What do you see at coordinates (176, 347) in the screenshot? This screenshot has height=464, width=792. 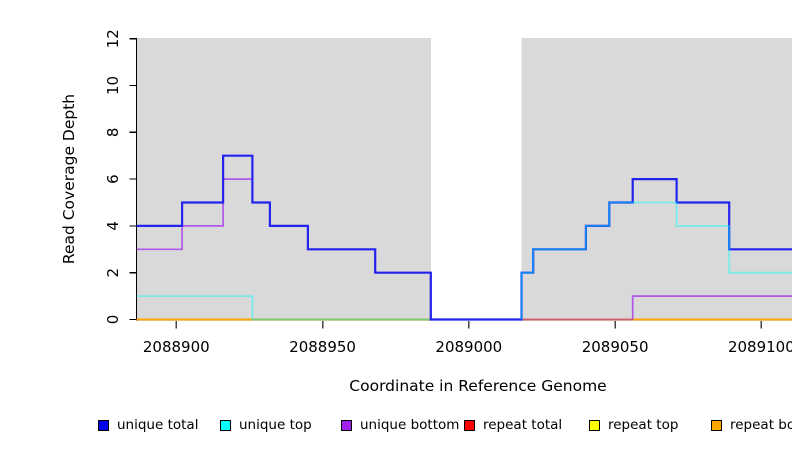 I see `x-tick-label: 2088900` at bounding box center [176, 347].